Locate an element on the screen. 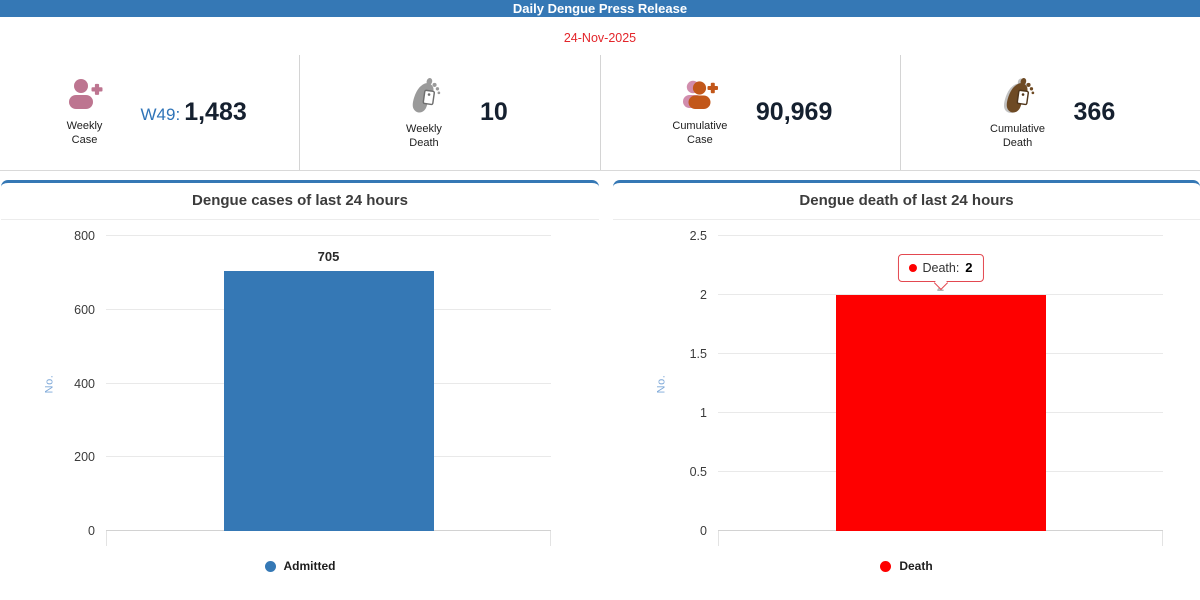 The image size is (1200, 600). y-axis-tick-label: 1.5 is located at coordinates (698, 354).